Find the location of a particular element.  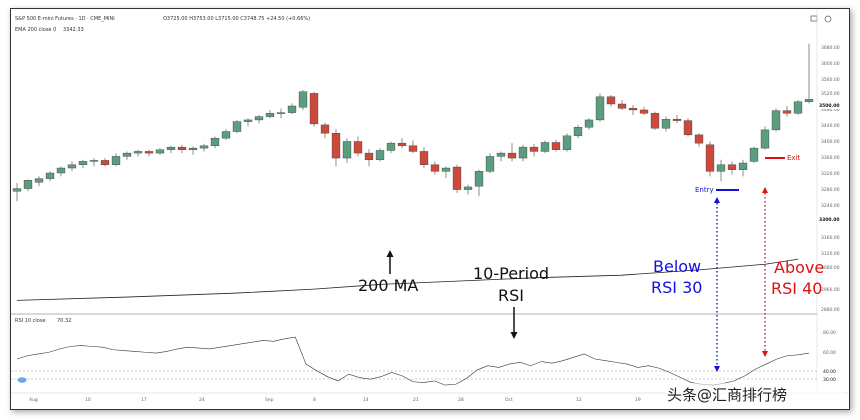

price-tick-label: 3160.00 is located at coordinates (830, 238).